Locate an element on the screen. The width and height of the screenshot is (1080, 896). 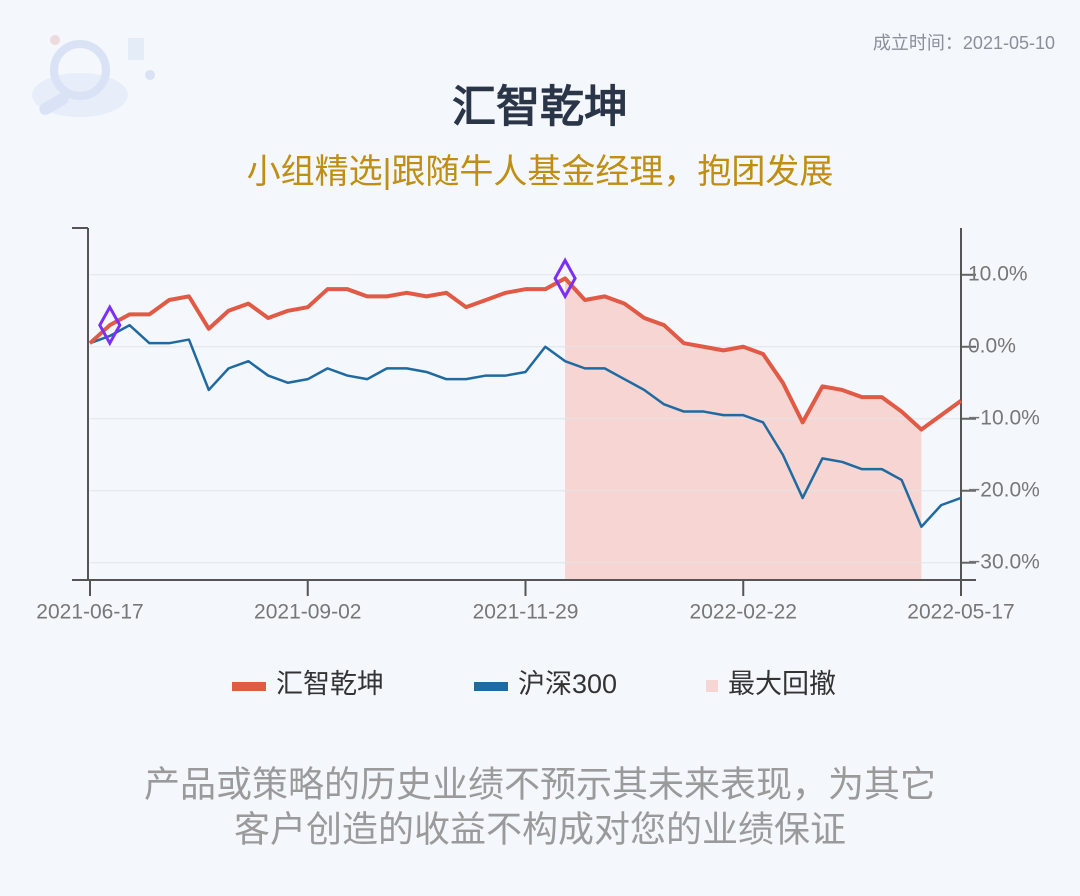
y-tick-label: −30.0% is located at coordinates (1004, 561).